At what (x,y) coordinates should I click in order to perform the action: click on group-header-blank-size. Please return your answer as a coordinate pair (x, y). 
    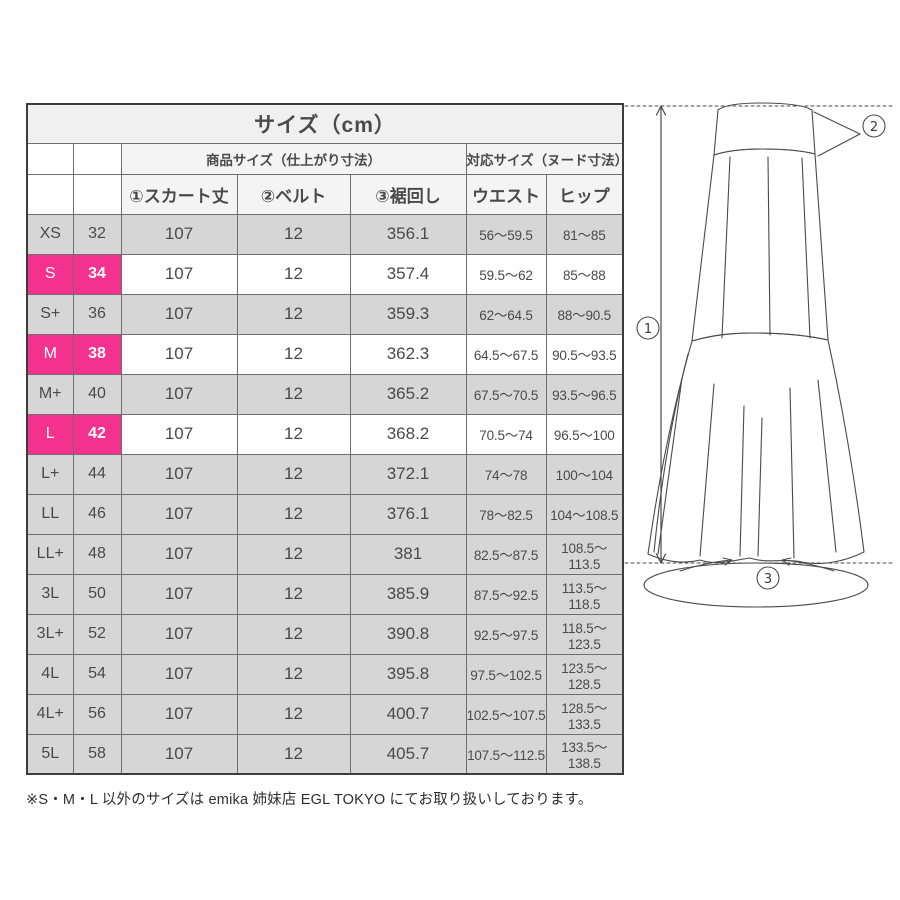
    Looking at the image, I should click on (50, 158).